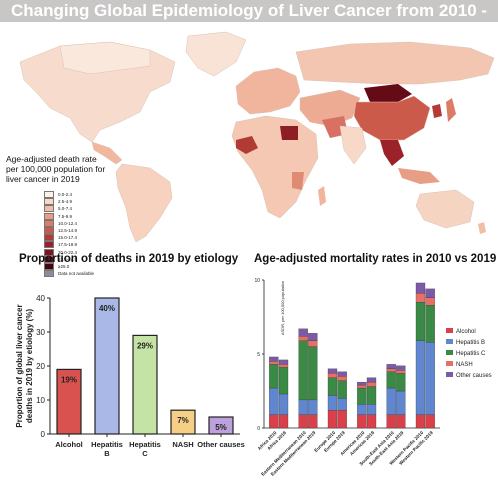  What do you see at coordinates (449, 352) in the screenshot?
I see `legend-swatch-hepatitis-c` at bounding box center [449, 352].